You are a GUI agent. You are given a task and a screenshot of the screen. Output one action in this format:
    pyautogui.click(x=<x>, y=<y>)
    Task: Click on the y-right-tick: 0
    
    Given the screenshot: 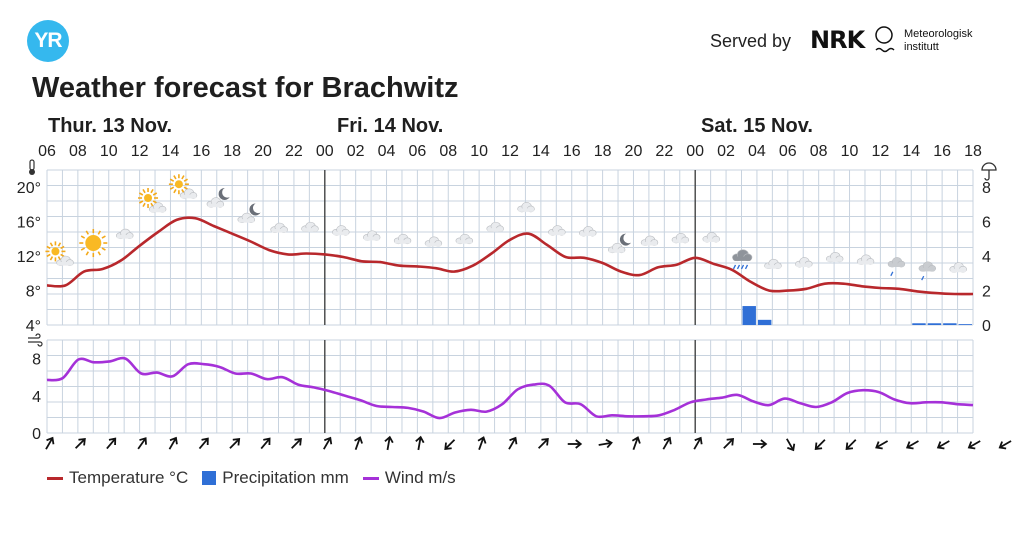 What is the action you would take?
    pyautogui.click(x=986, y=326)
    